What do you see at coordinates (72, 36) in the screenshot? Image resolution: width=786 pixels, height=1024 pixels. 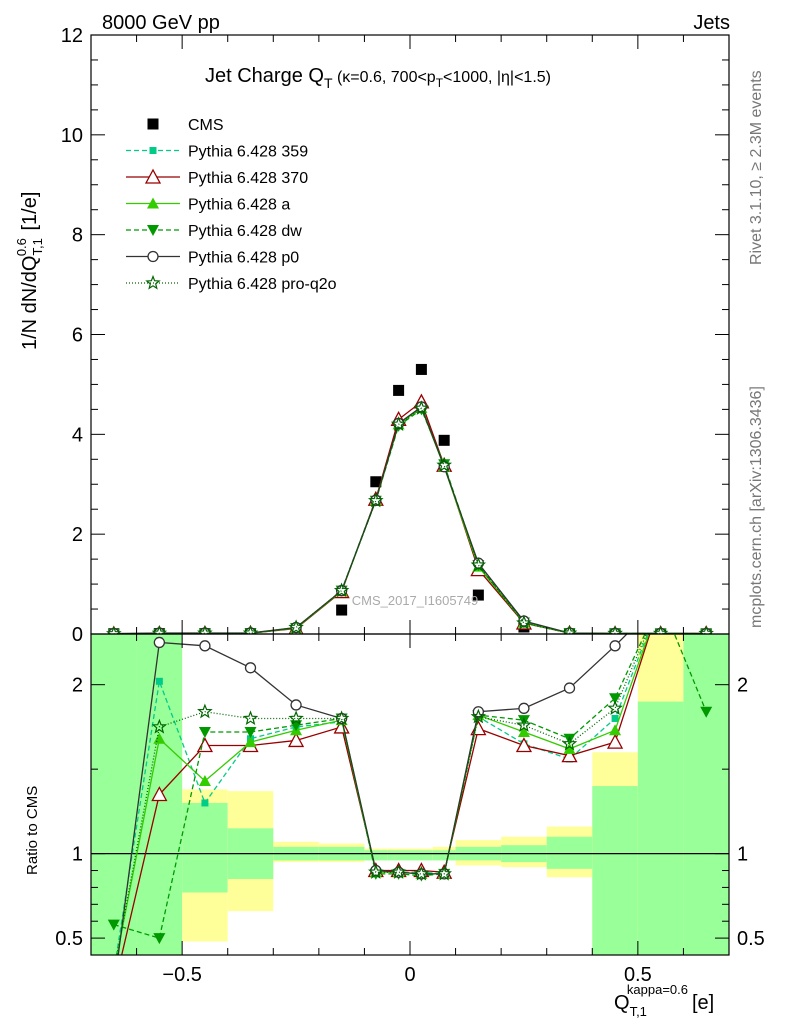 I see `y-tick-label: 12` at bounding box center [72, 36].